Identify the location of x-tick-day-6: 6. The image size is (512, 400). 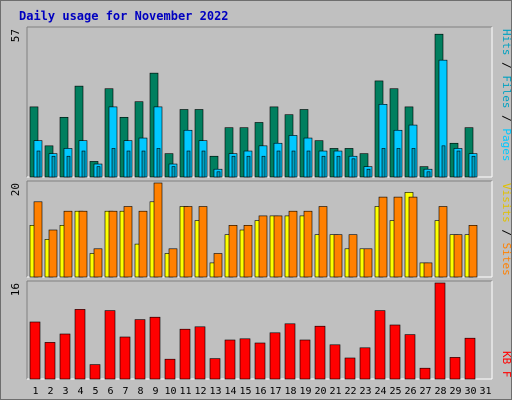
(110, 391).